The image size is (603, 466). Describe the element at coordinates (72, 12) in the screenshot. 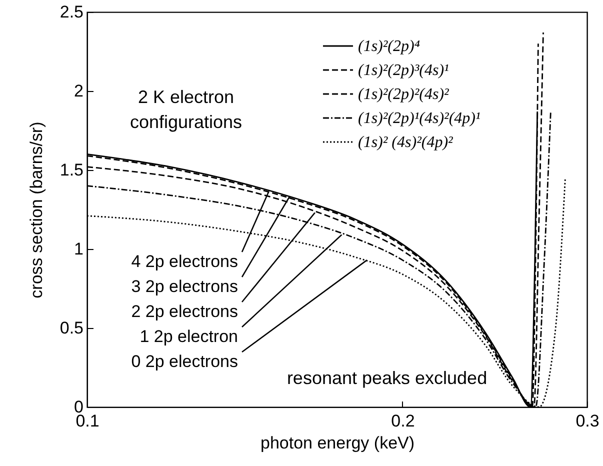

I see `y-tick-label: 2.5` at that location.